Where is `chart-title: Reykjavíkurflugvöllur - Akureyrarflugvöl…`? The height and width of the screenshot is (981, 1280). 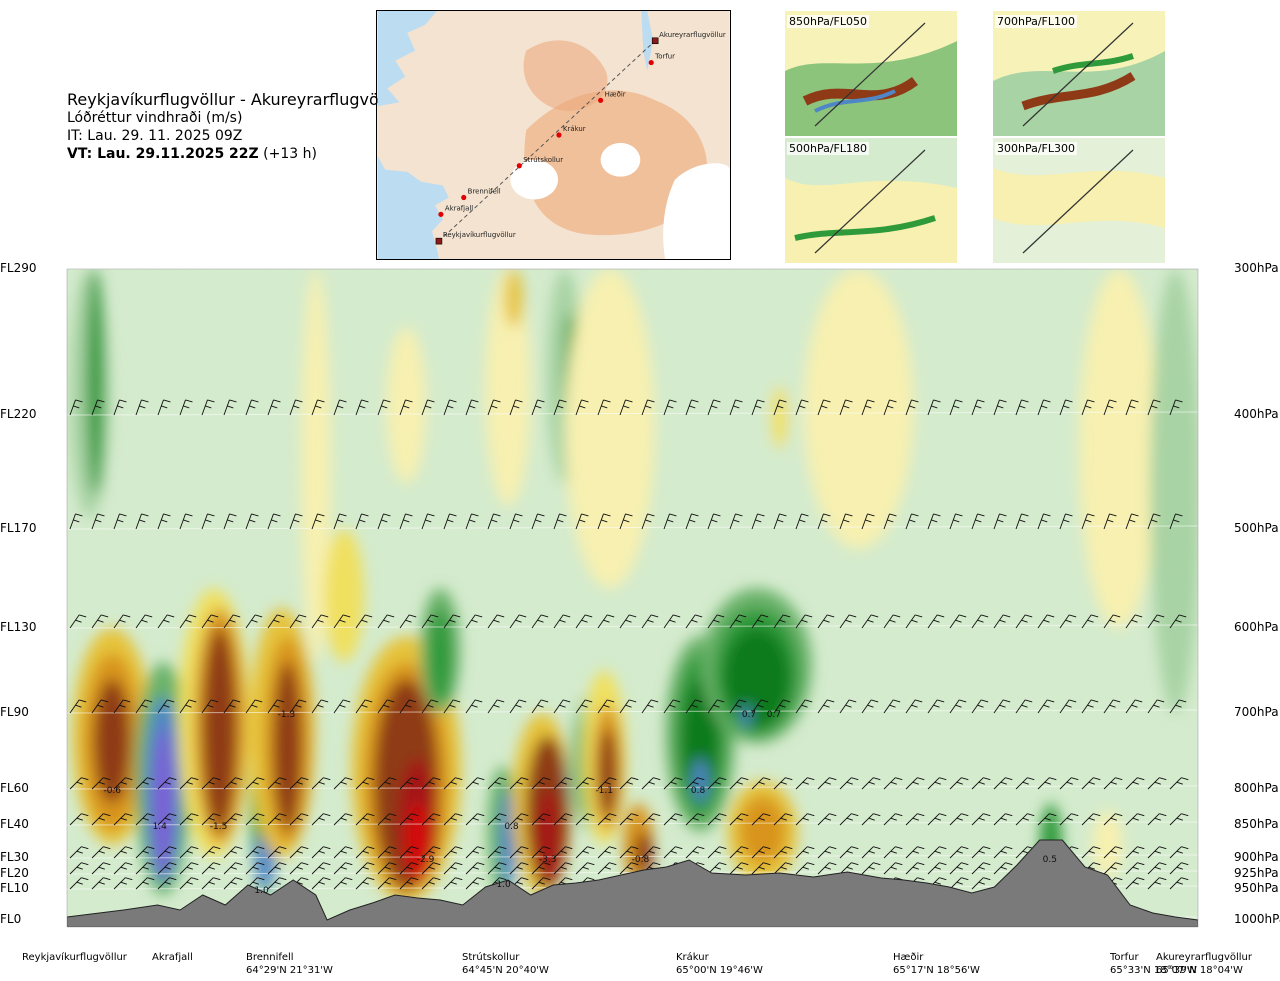
chart-title: Reykjavíkurflugvöllur - Akureyrarflugvöl… is located at coordinates (236, 99).